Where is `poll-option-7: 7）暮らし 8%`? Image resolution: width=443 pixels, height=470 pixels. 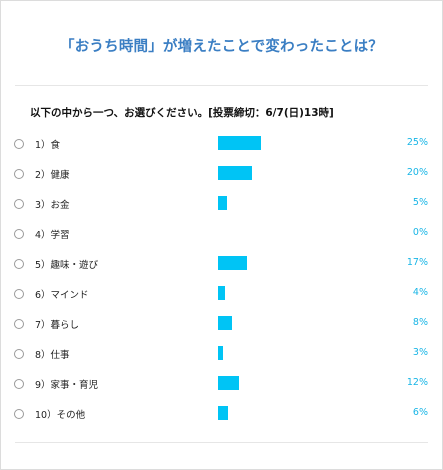
poll-option-7: 7）暮らし 8% is located at coordinates (222, 325).